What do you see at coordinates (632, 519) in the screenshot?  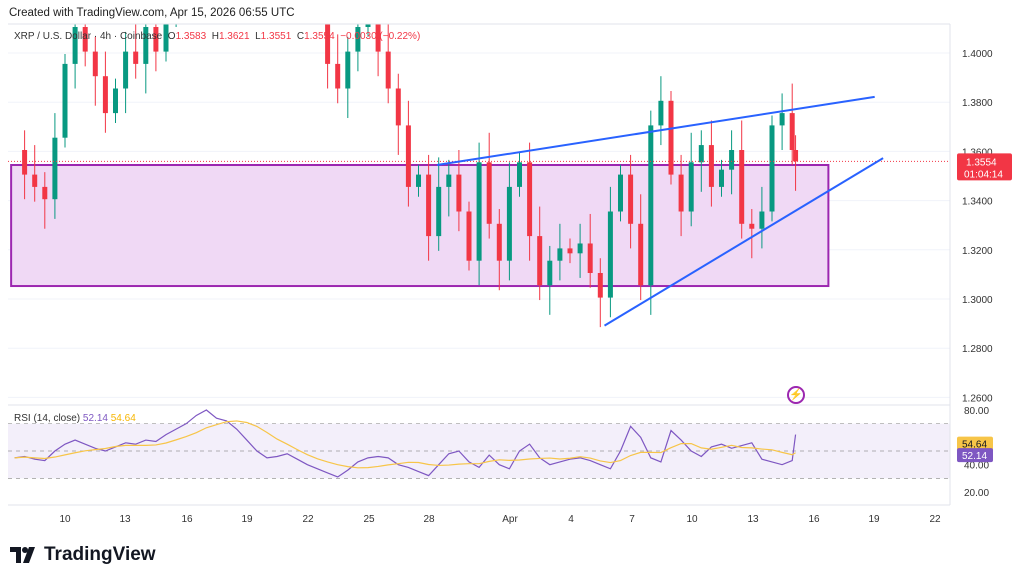 I see `time-axis-label: 7` at bounding box center [632, 519].